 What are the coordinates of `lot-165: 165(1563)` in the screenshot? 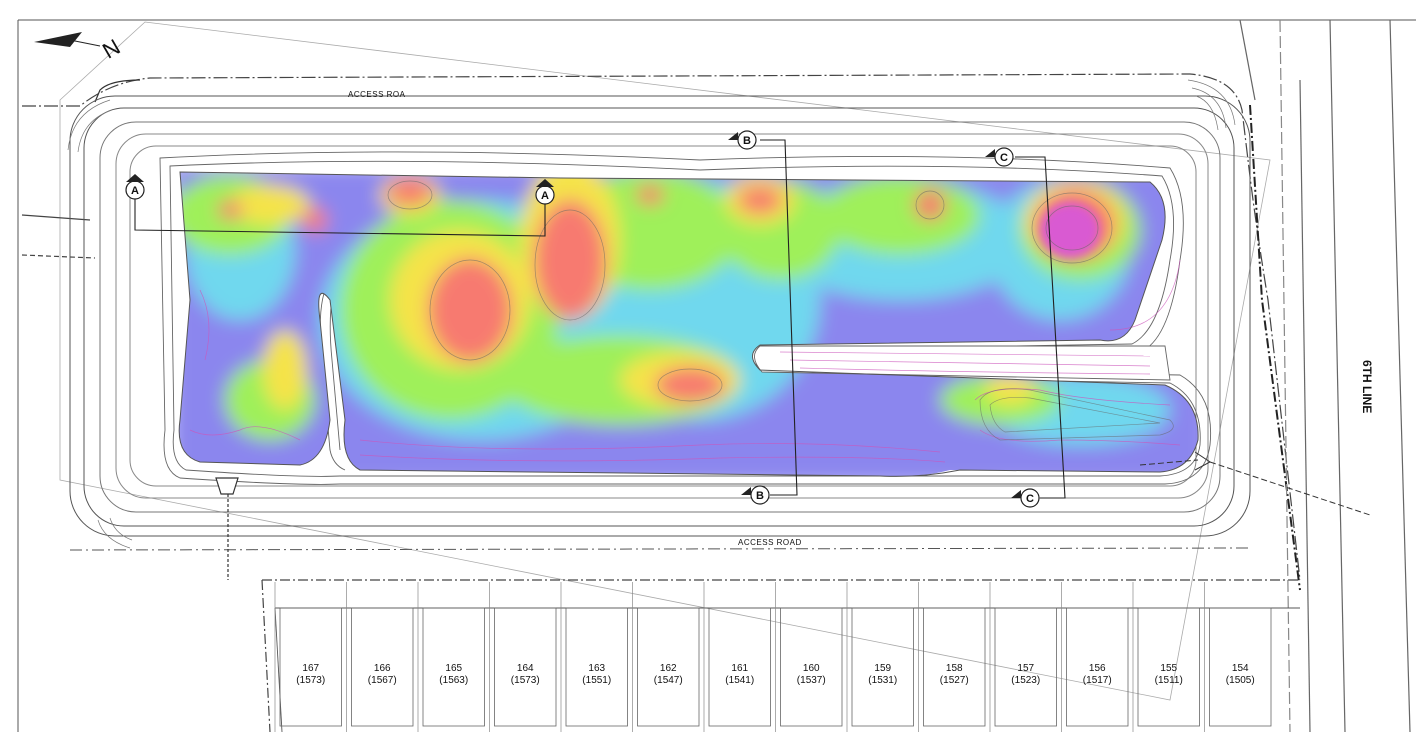 It's located at (451, 657).